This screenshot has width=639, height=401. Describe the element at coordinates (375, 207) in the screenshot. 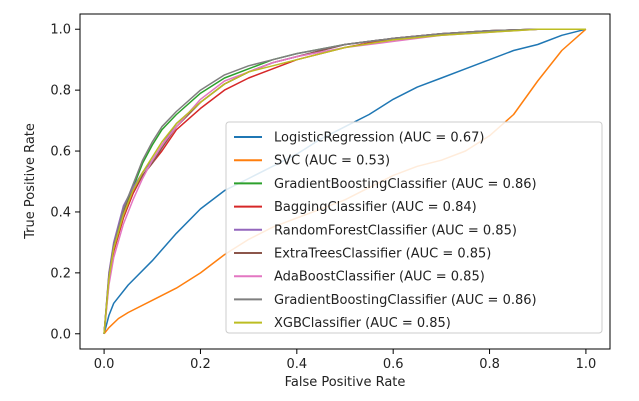

I see `legend-label: BaggingClassifier (AUC = 0.84)` at that location.